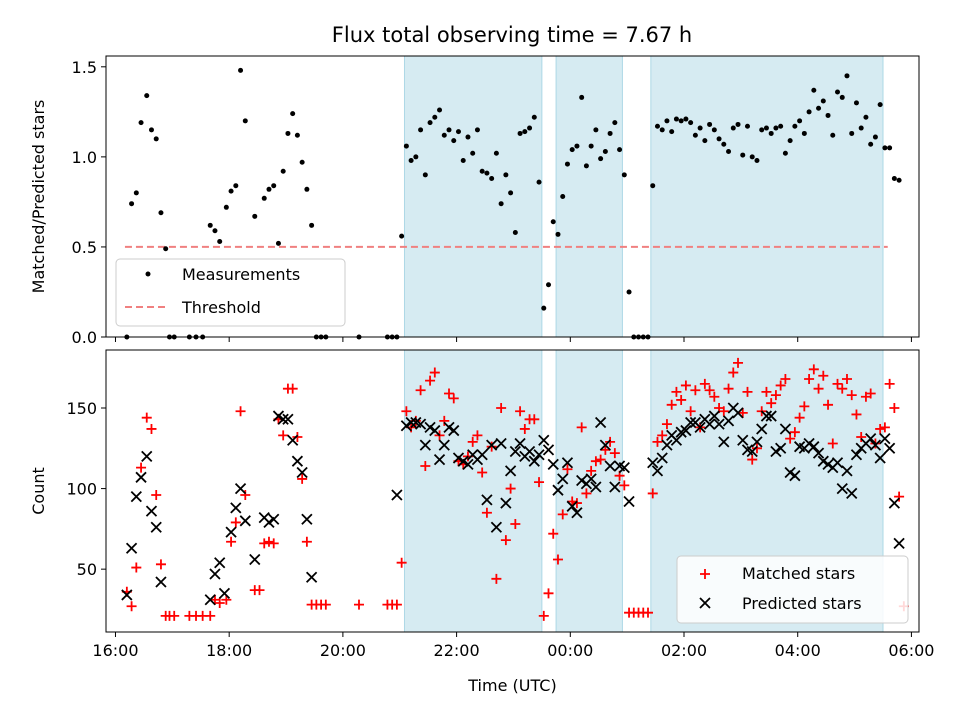 The image size is (960, 720). Describe the element at coordinates (684, 650) in the screenshot. I see `x-tick-label: 02:00` at that location.